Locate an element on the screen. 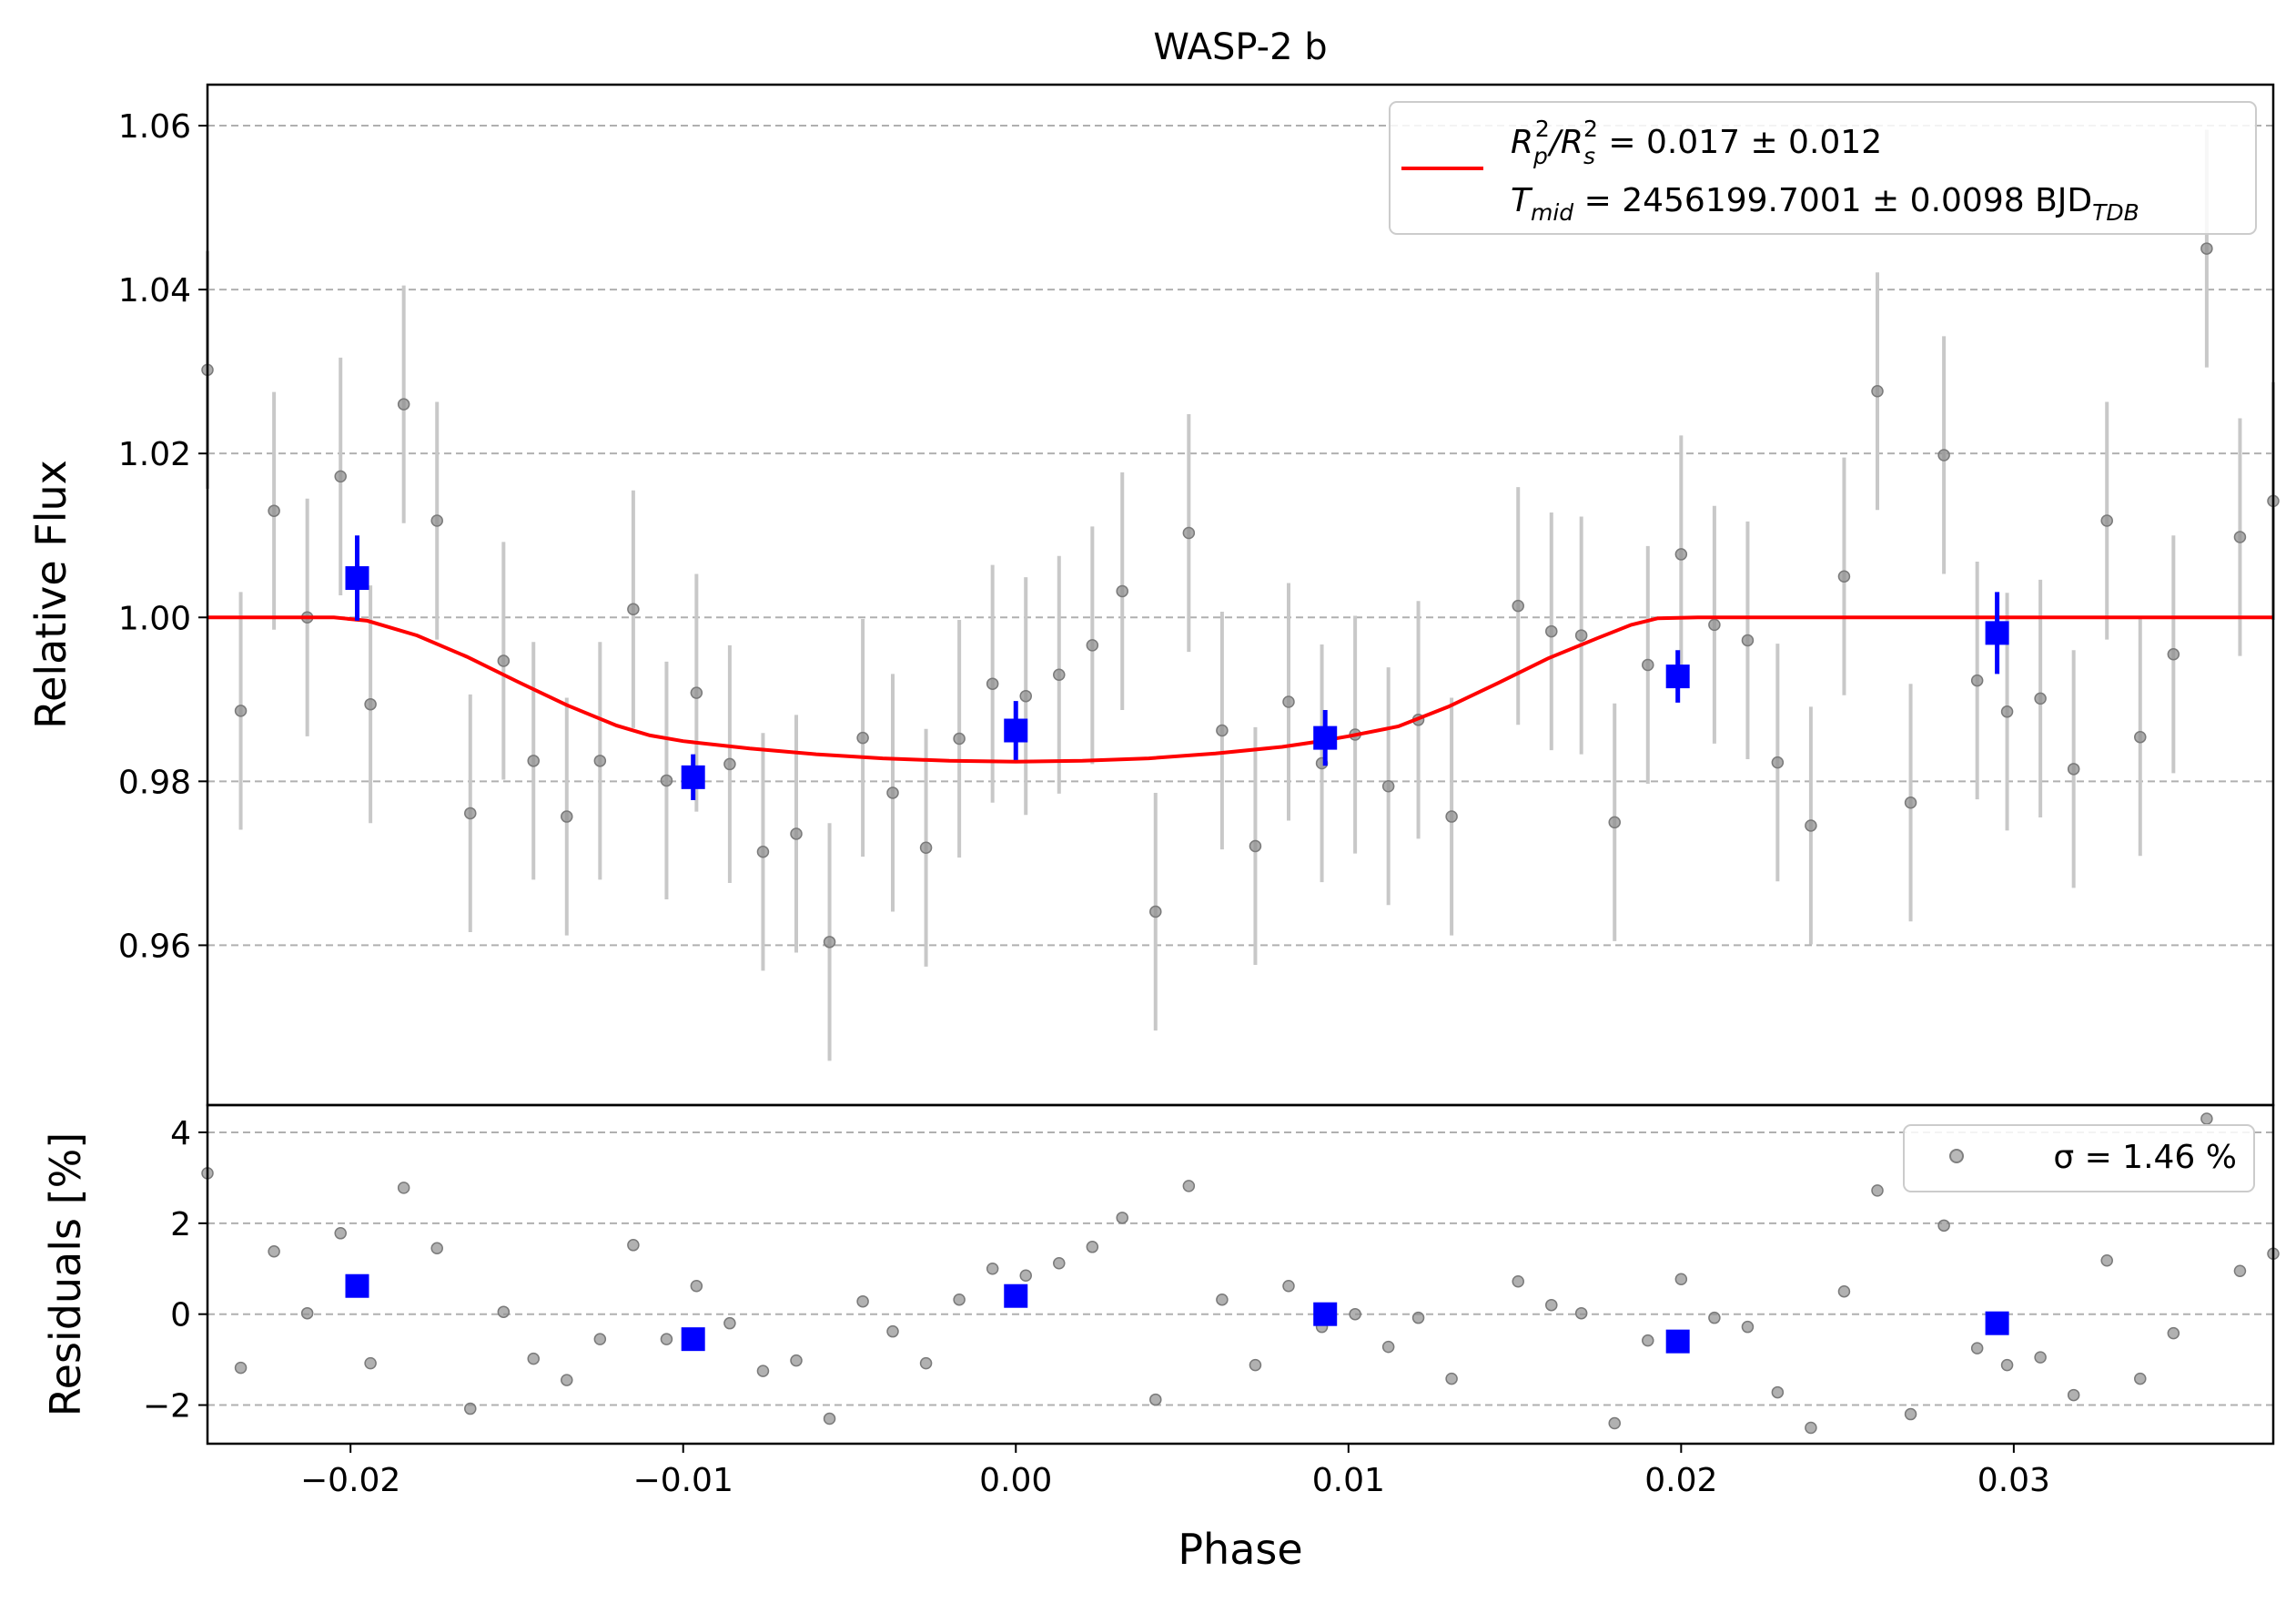  residuals-y-tick-label: 2 is located at coordinates (180, 1224).